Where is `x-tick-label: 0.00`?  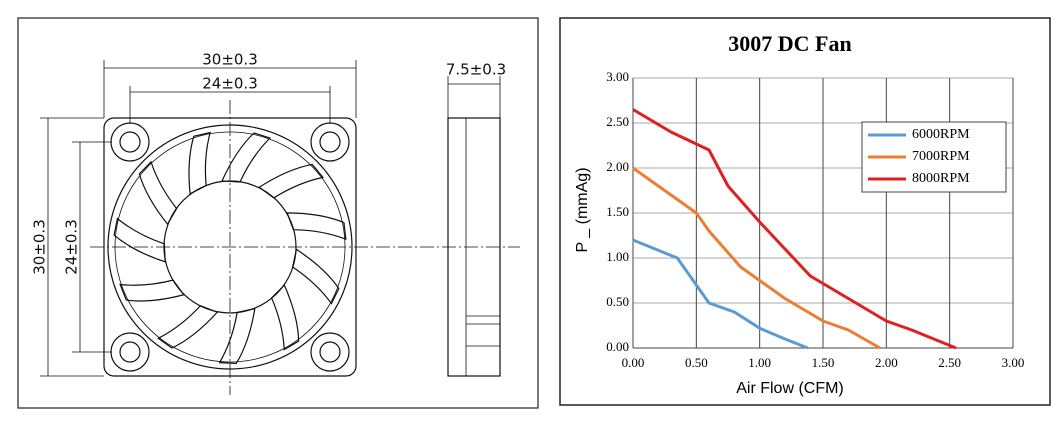
x-tick-label: 0.00 is located at coordinates (633, 362).